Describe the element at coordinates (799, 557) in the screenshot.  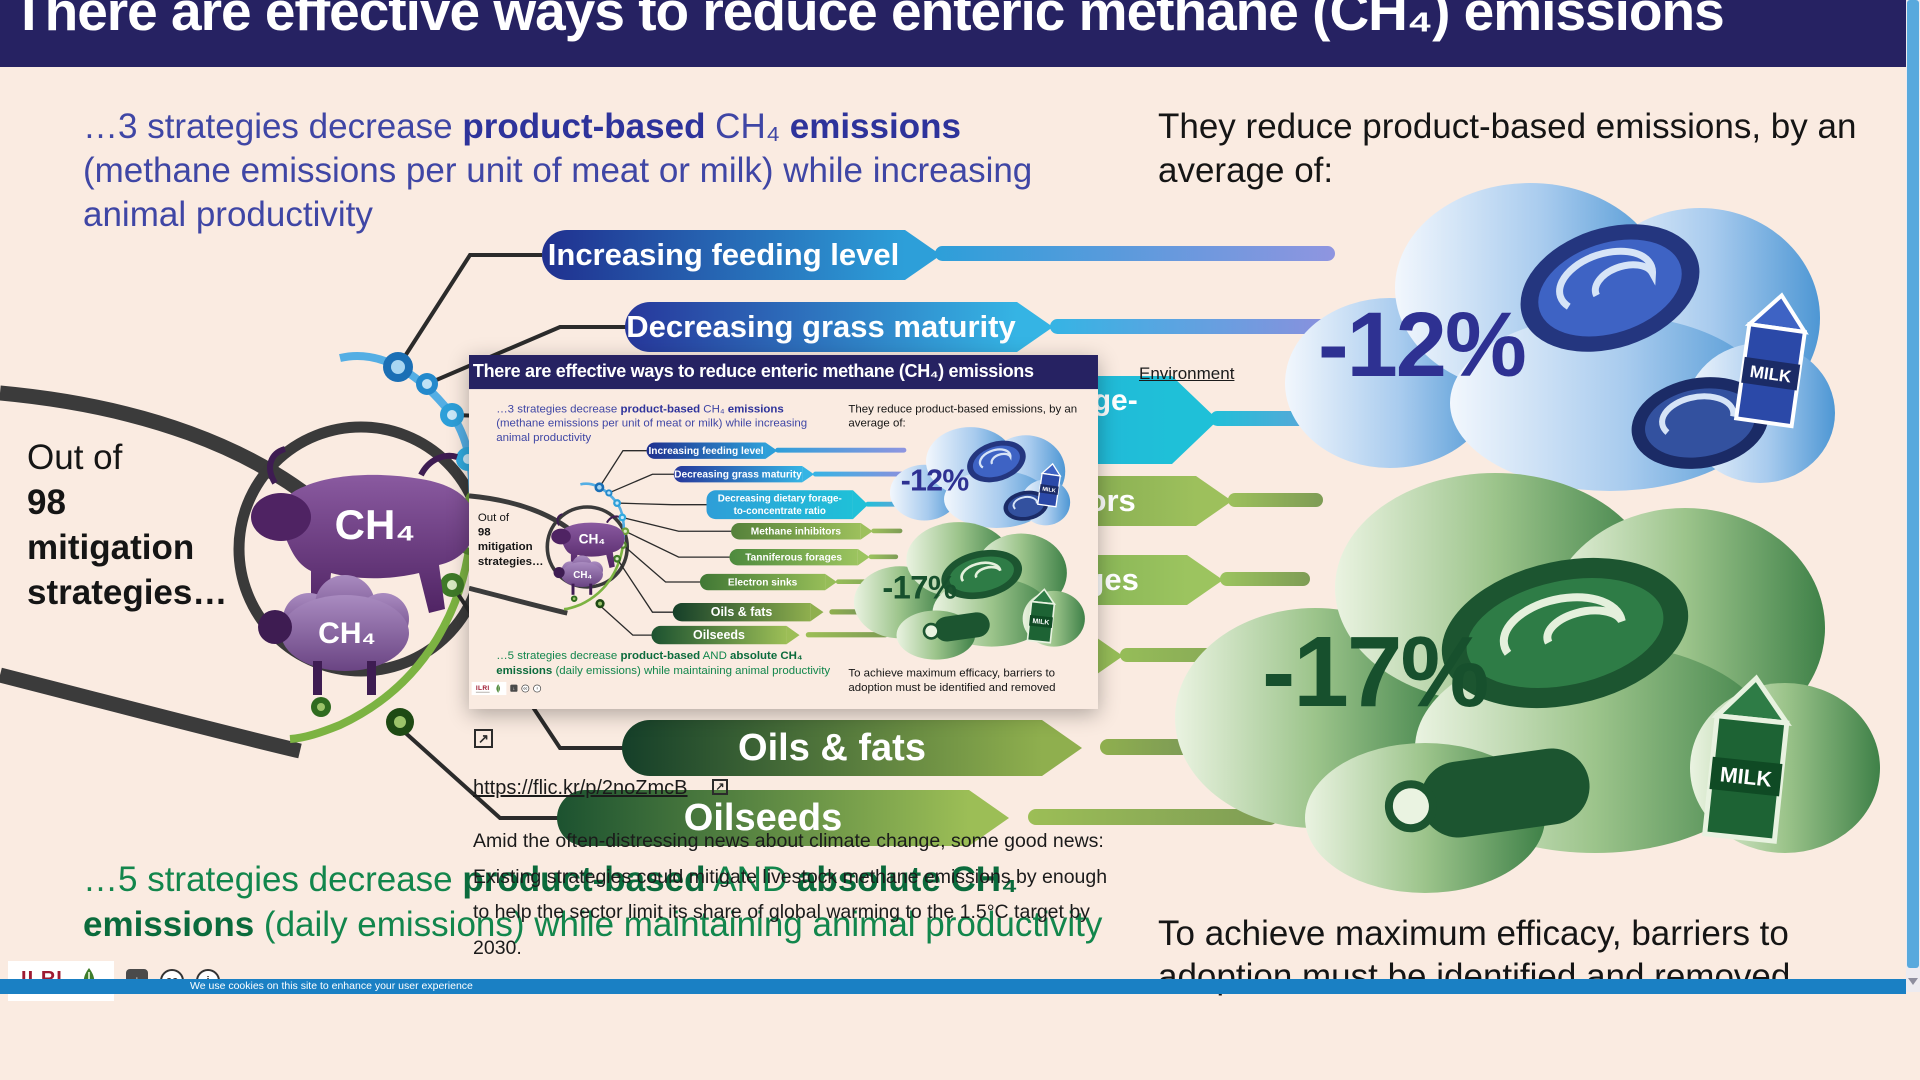
I see `banner-tanniferous-forages: Tanniferous forages` at that location.